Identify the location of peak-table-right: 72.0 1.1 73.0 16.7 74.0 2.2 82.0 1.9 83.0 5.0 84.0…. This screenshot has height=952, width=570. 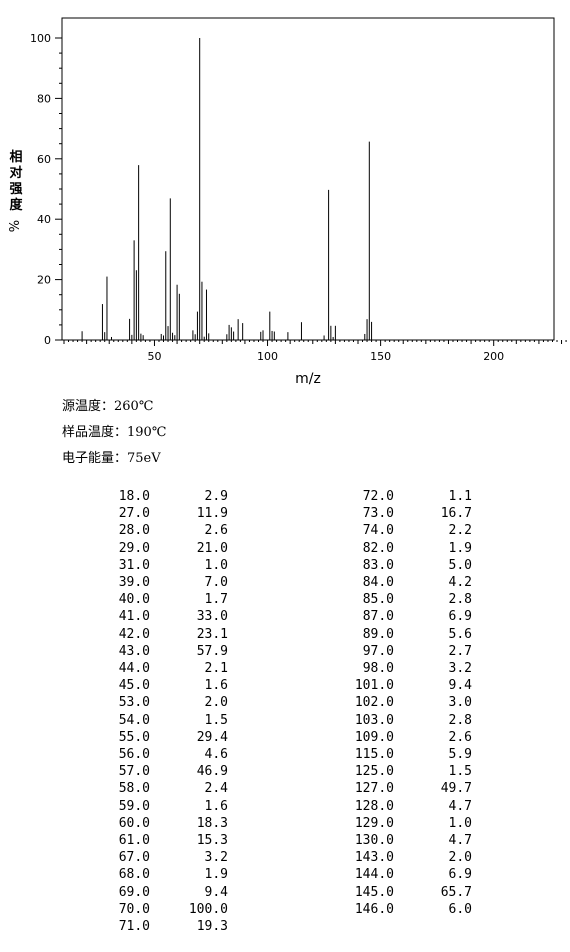
(401, 703).